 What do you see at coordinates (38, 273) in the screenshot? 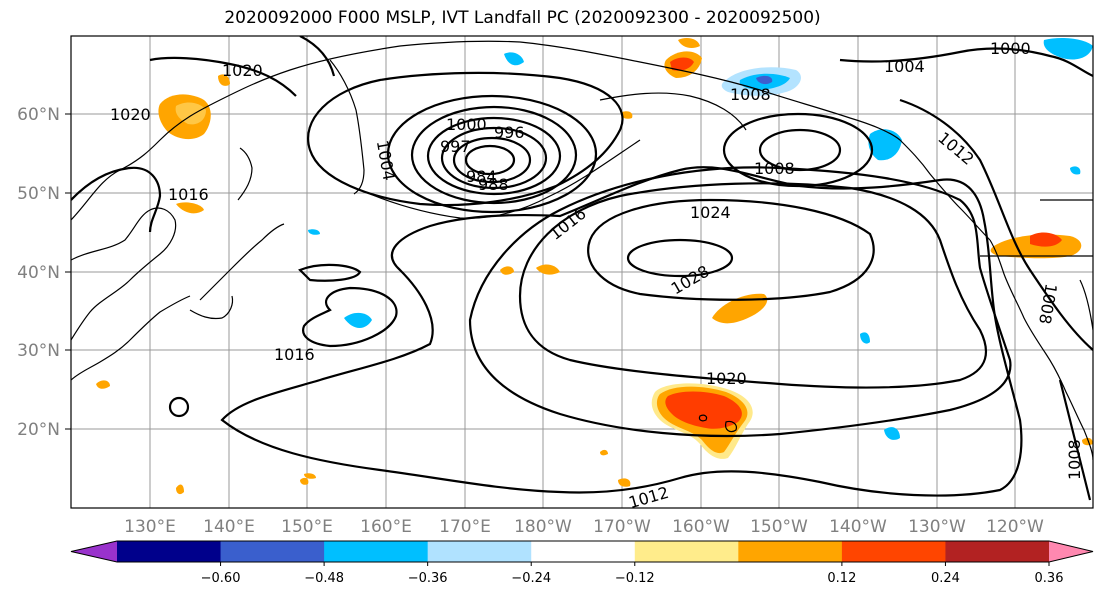
I see `lat-tick-label: 40°N` at bounding box center [38, 273].